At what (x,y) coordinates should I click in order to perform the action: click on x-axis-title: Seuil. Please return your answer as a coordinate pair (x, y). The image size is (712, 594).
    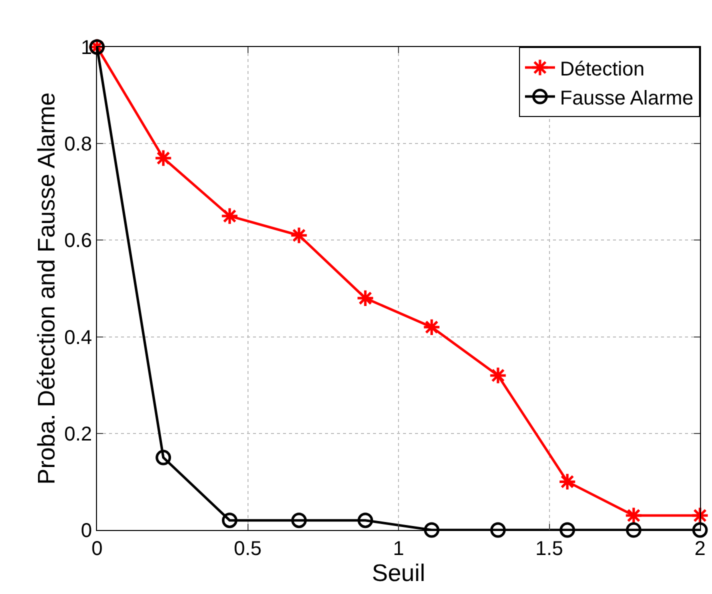
    Looking at the image, I should click on (399, 573).